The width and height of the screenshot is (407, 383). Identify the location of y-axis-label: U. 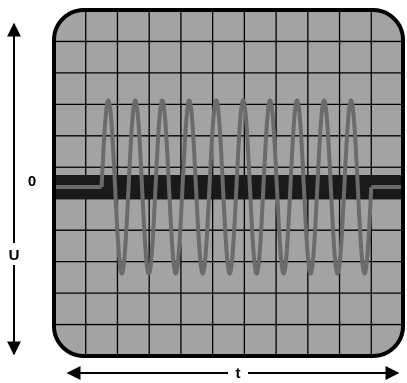
(14, 255).